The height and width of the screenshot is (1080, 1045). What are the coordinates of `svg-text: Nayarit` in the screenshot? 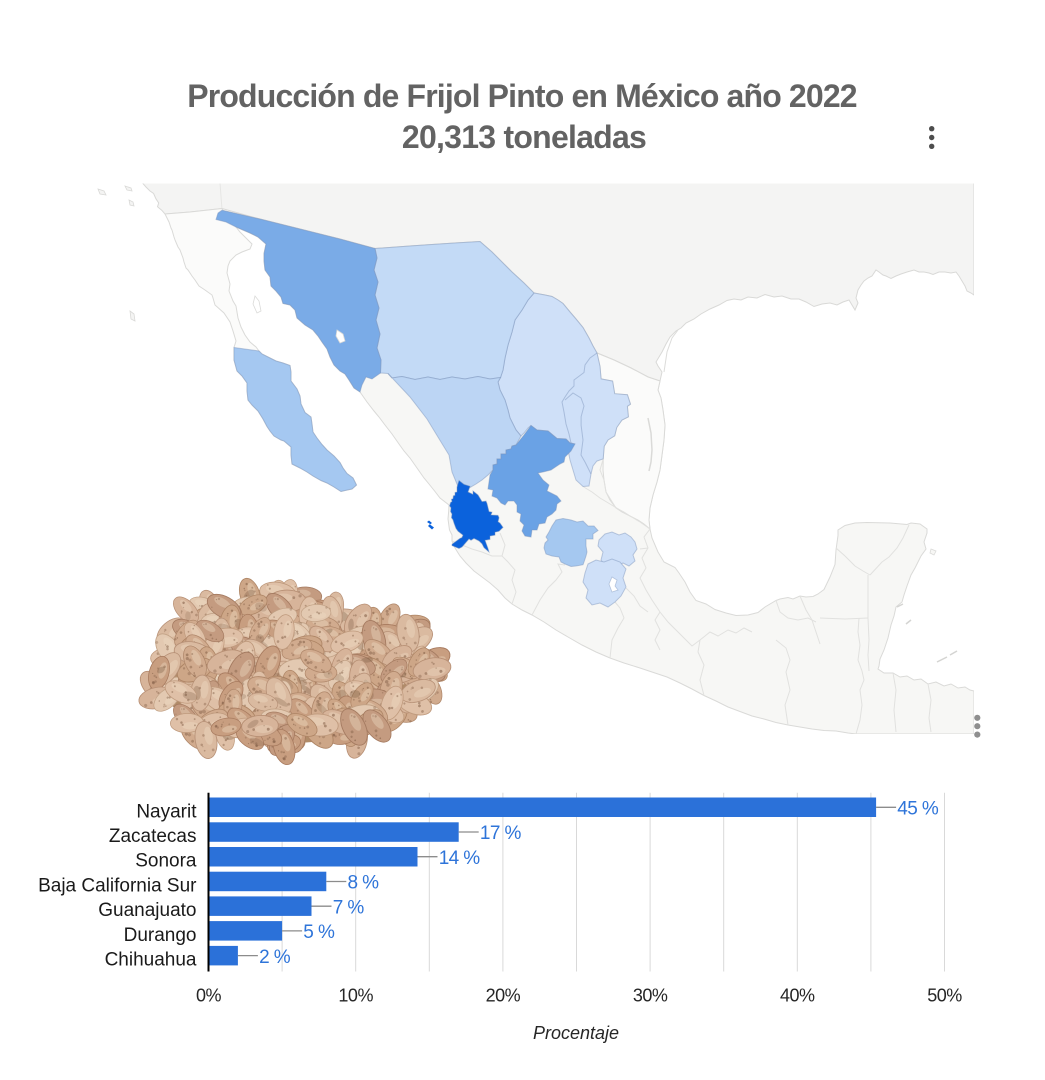 It's located at (166, 811).